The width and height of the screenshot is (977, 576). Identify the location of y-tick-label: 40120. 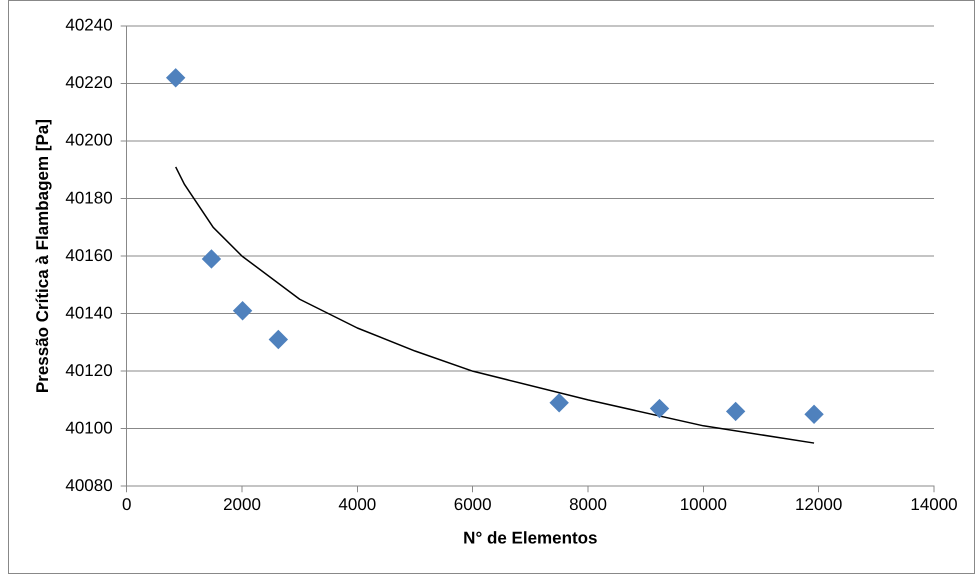
(89, 370).